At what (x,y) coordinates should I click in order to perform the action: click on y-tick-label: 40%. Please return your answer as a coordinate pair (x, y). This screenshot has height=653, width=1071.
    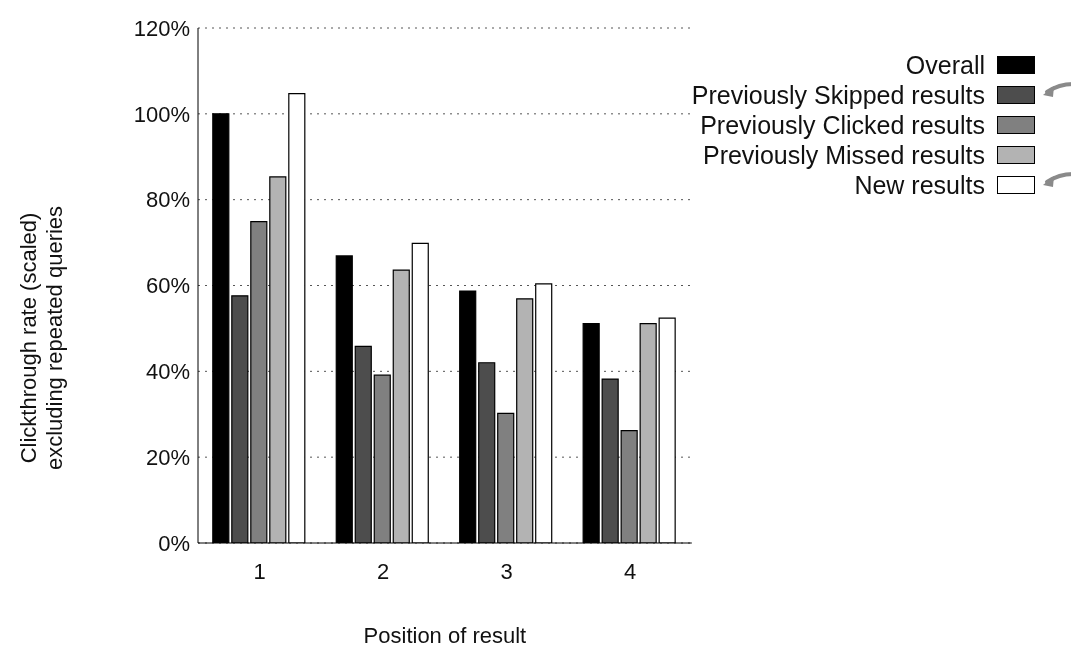
    Looking at the image, I should click on (167, 372).